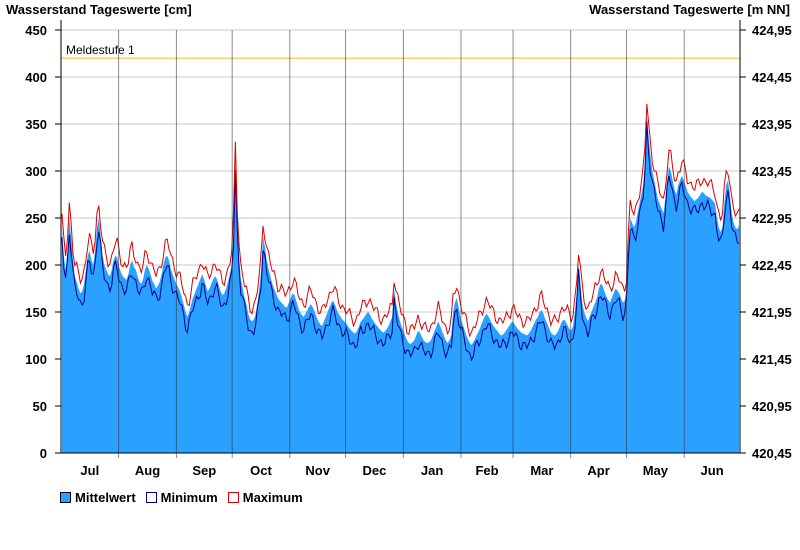  What do you see at coordinates (151, 497) in the screenshot?
I see `legend-swatch-minimum` at bounding box center [151, 497].